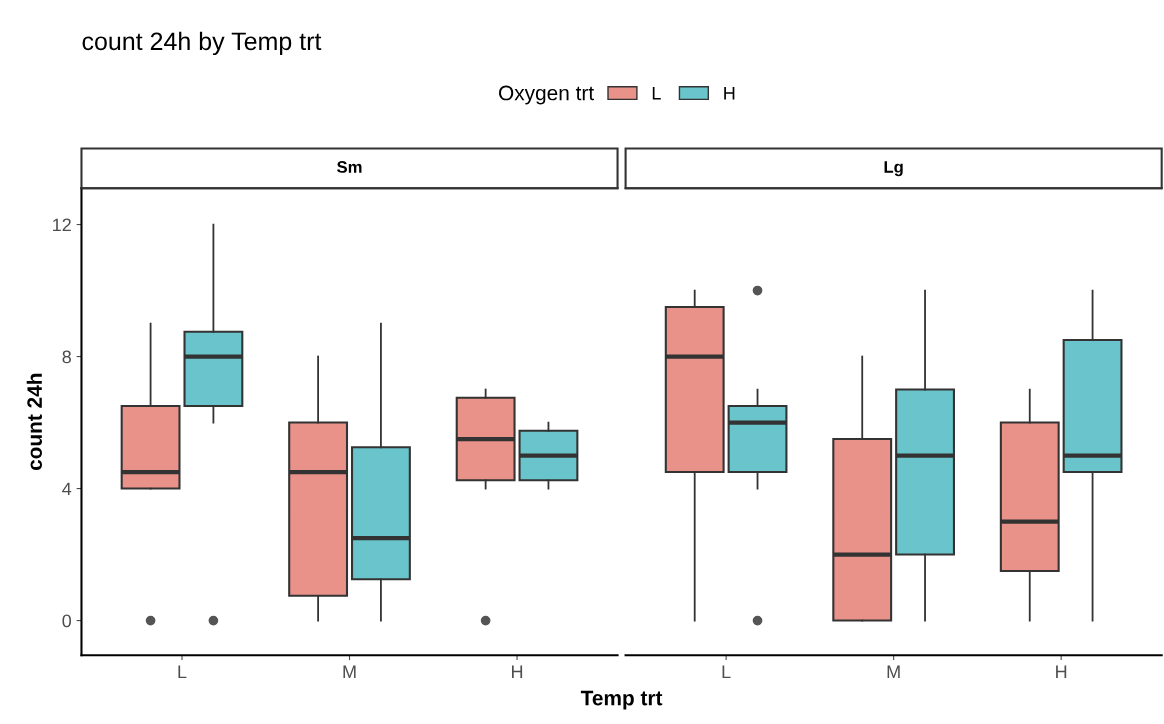 This screenshot has height=724, width=1164. I want to click on legend-label: H, so click(729, 93).